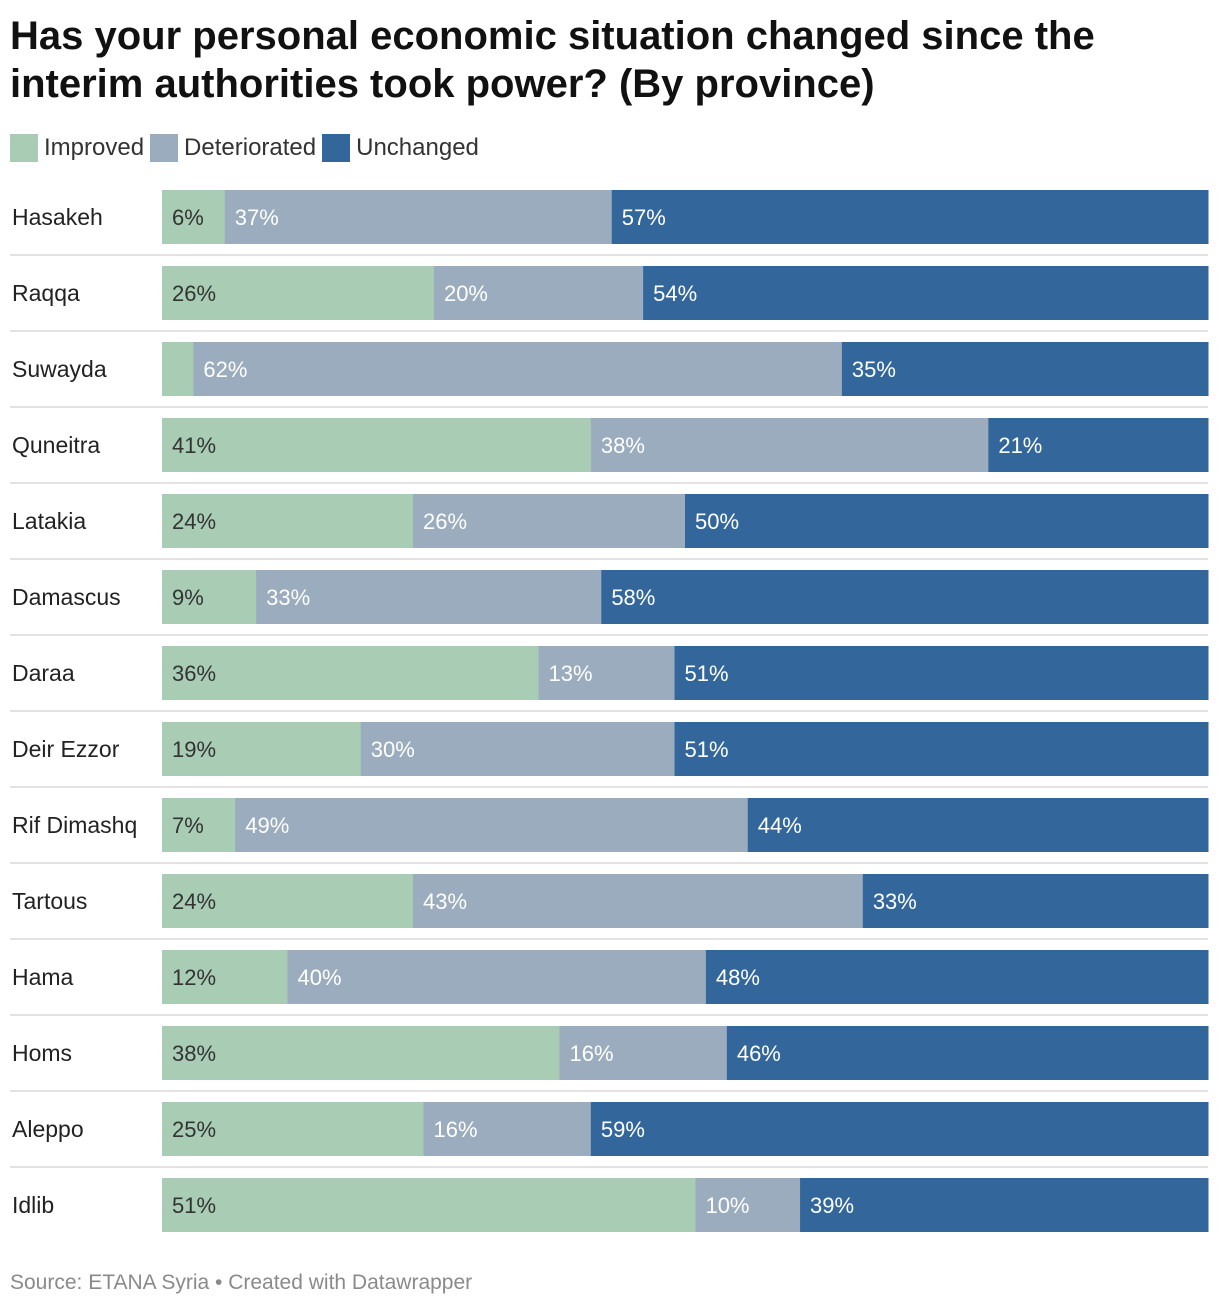 The image size is (1220, 1308). I want to click on category-label: Hasakeh, so click(57, 217).